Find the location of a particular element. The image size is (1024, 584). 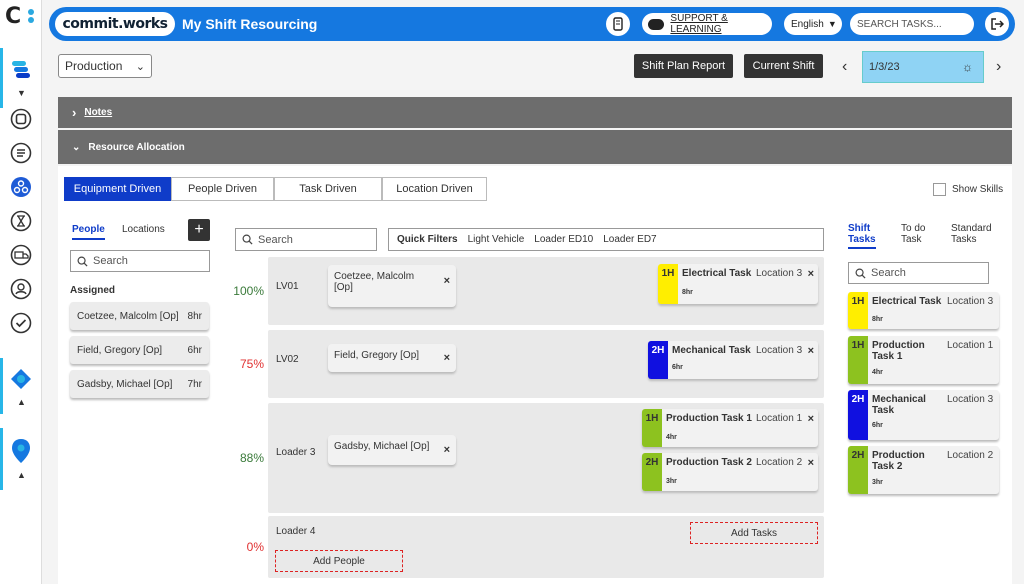

map-pin-icon is located at coordinates (21, 451).